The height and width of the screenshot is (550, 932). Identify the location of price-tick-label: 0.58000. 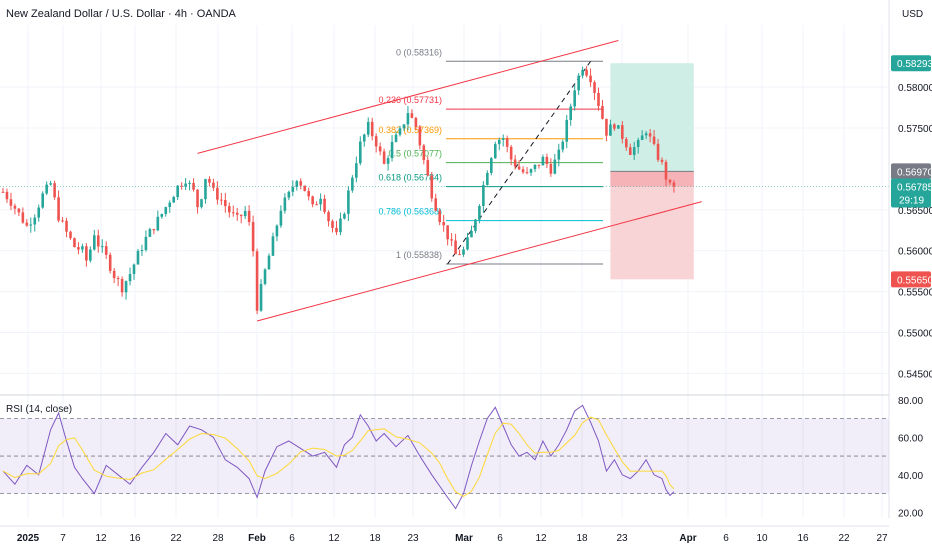
(915, 88).